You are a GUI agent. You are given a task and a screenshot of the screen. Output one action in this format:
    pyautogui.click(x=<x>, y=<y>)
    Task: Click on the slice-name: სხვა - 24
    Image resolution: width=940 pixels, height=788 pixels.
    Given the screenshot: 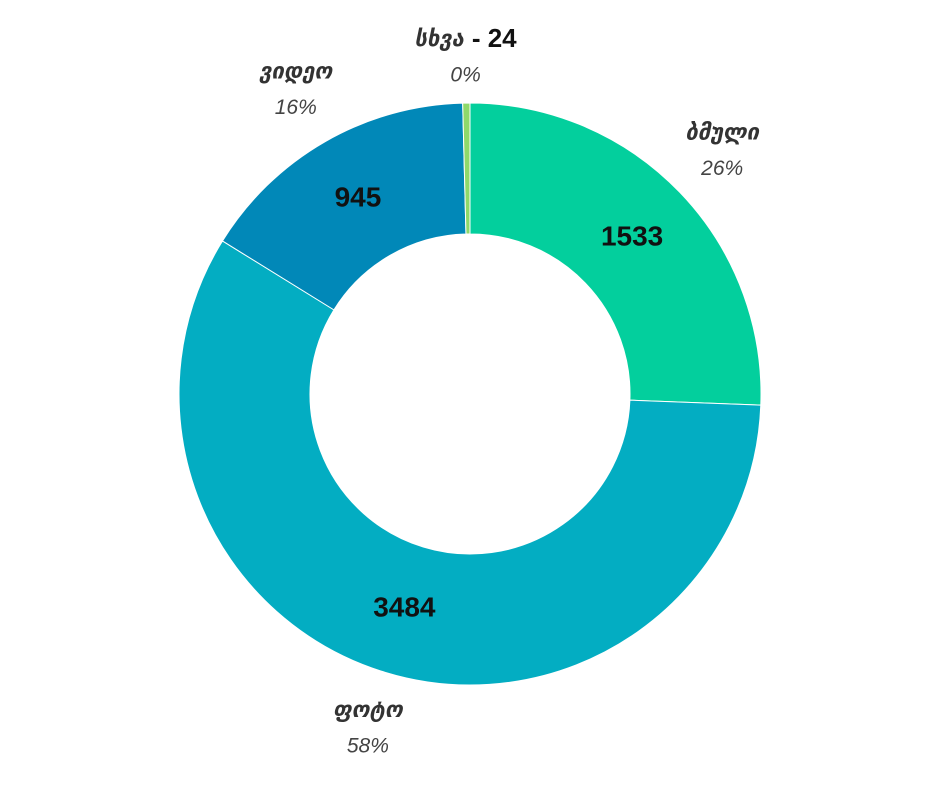 What is the action you would take?
    pyautogui.click(x=466, y=38)
    